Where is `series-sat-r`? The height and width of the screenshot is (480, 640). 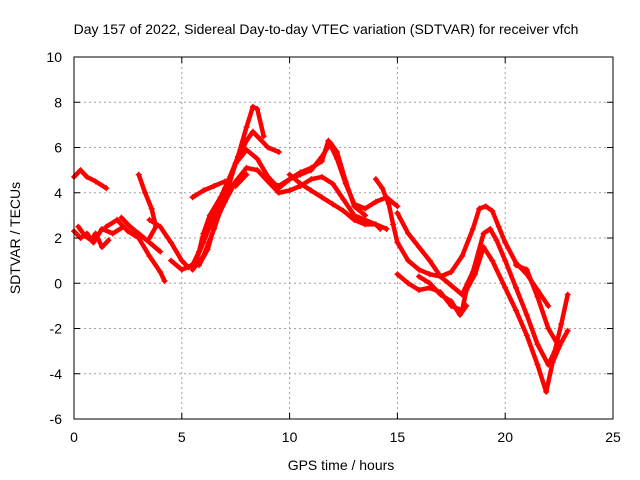
series-sat-r is located at coordinates (541, 306).